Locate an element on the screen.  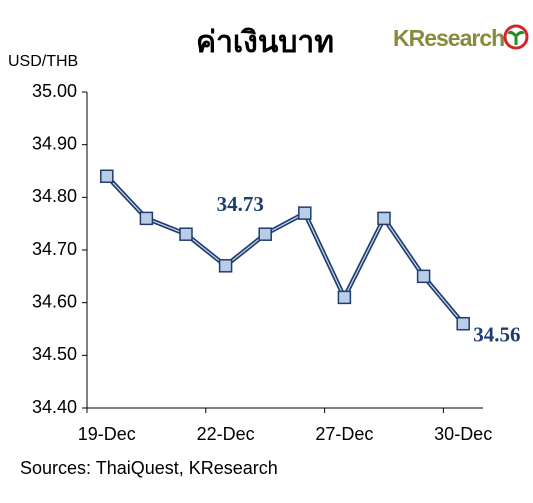
x-tick-label: 22-Dec is located at coordinates (226, 434).